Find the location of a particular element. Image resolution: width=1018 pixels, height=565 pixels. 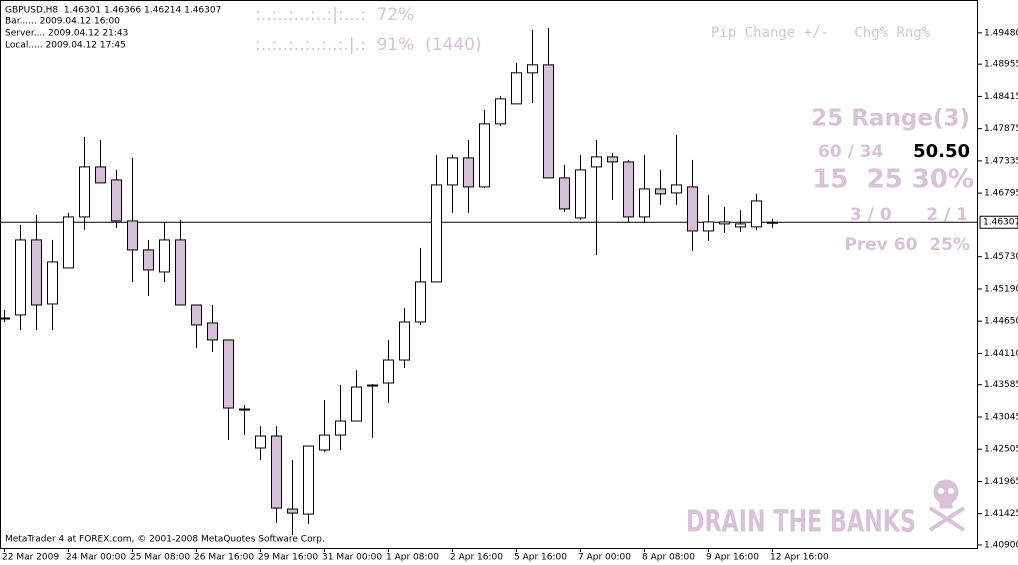

y-tick-label: 1.43585 is located at coordinates (1001, 385).